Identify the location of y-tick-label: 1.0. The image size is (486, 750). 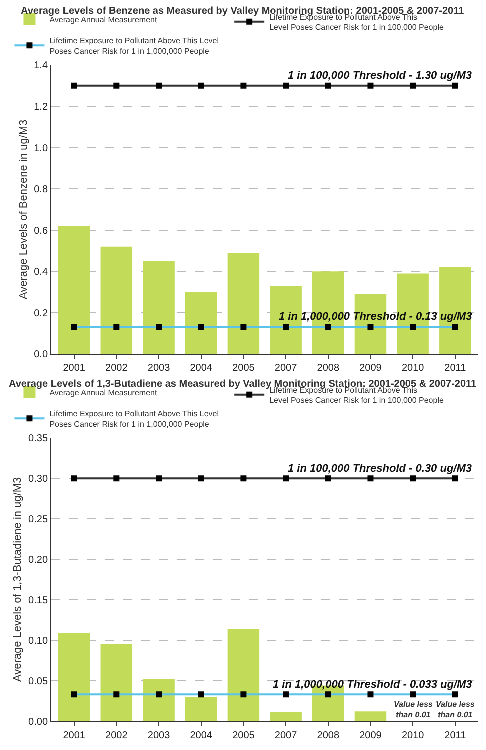
(41, 148).